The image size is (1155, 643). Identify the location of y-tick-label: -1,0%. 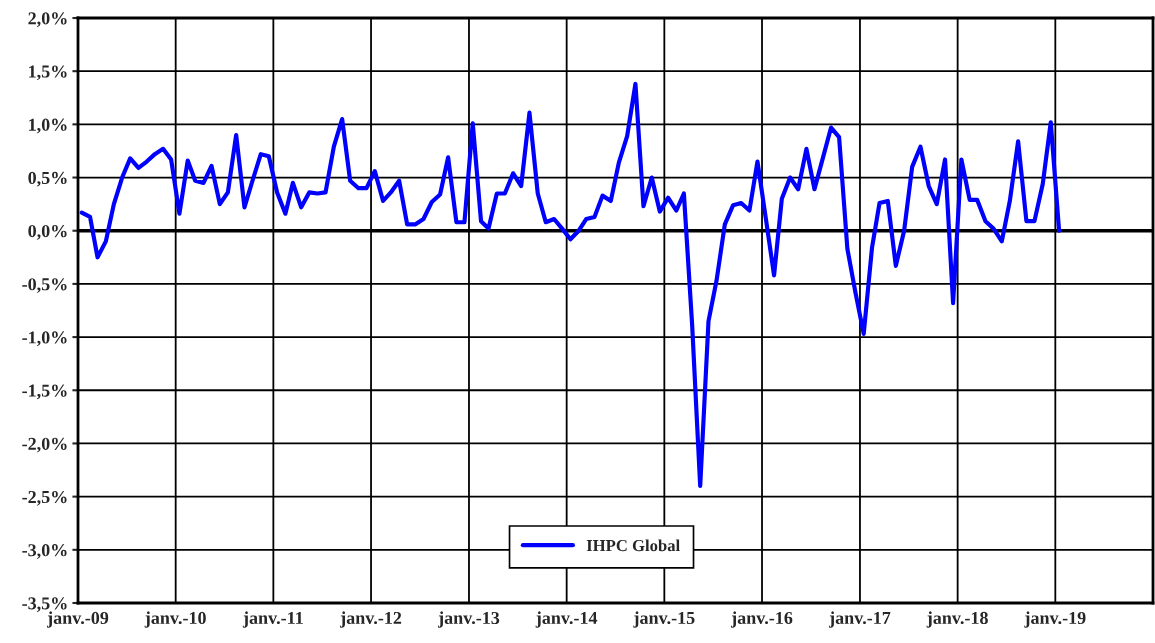
(44, 339).